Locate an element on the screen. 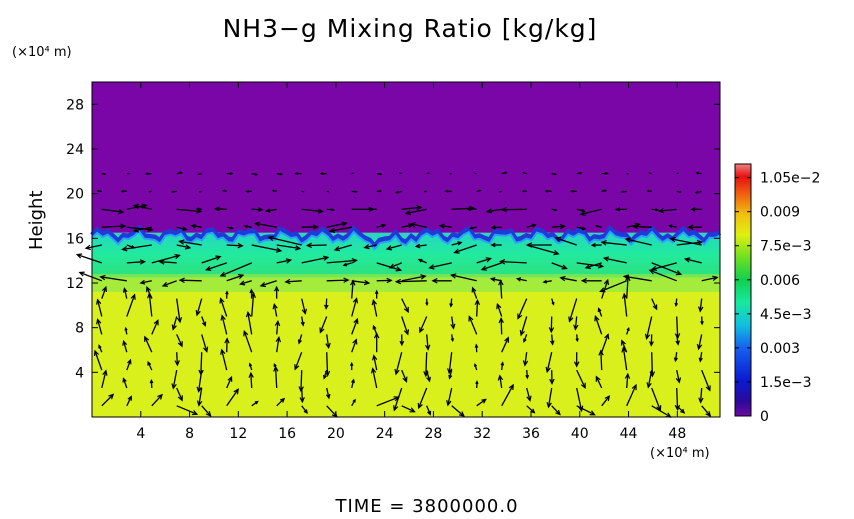 This screenshot has width=854, height=519. colorbar-tick-label: 0 is located at coordinates (764, 417).